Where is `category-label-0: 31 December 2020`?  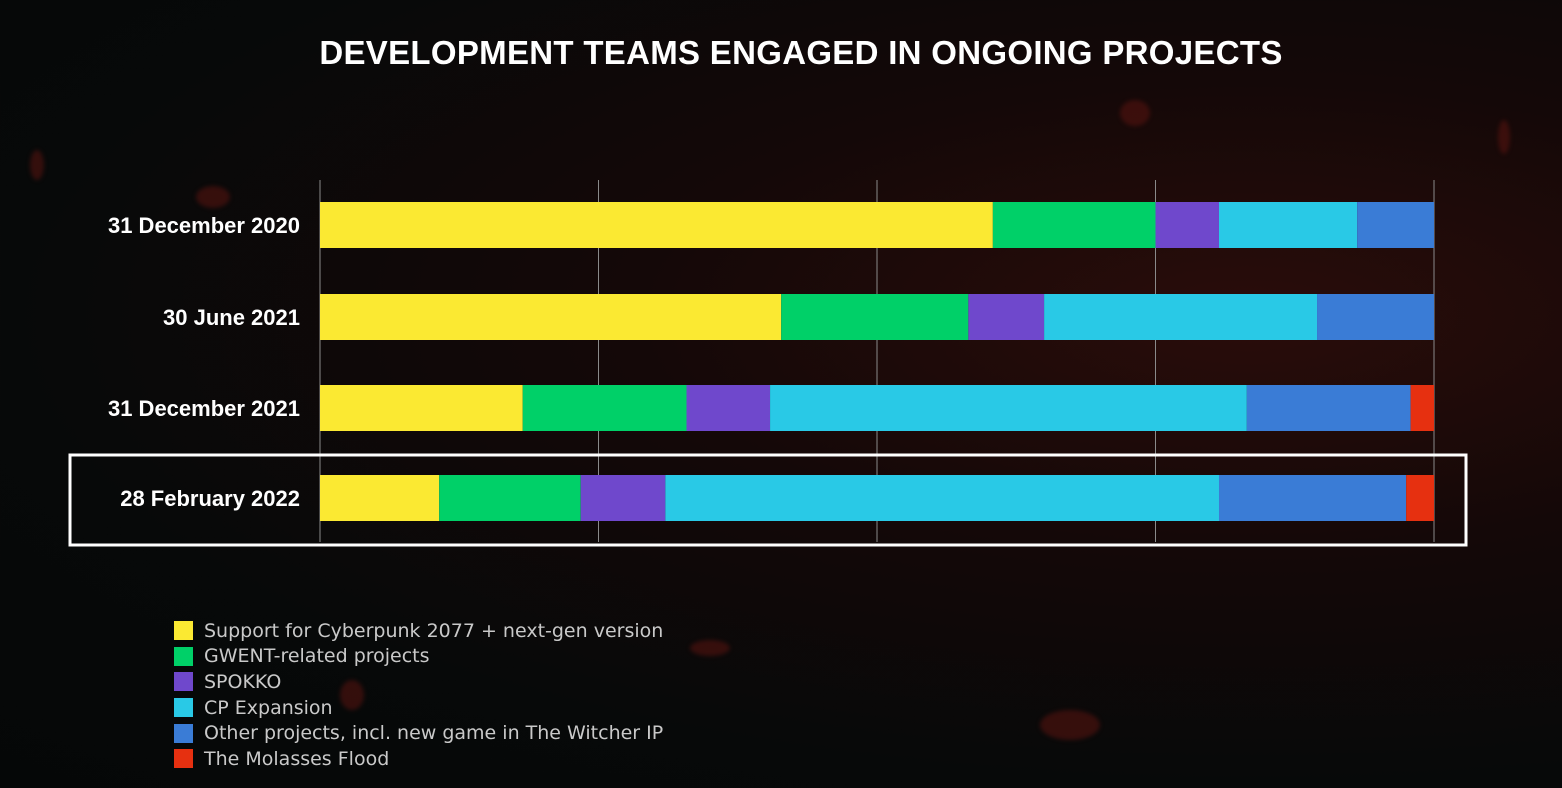
category-label-0: 31 December 2020 is located at coordinates (204, 225).